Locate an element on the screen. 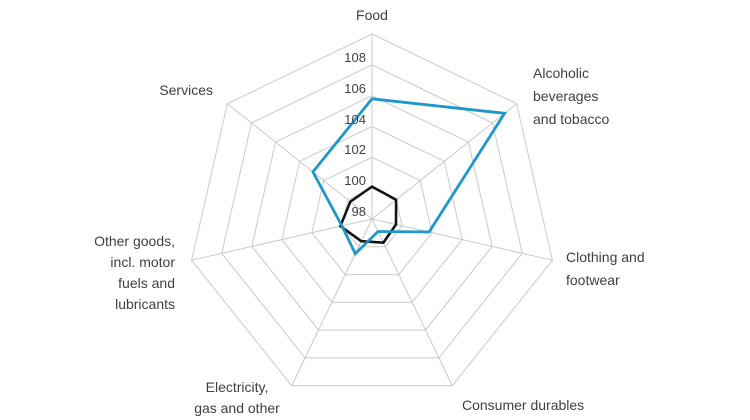  axis-label-electricity-gas-and-other: Electricity, gas and other is located at coordinates (237, 398).